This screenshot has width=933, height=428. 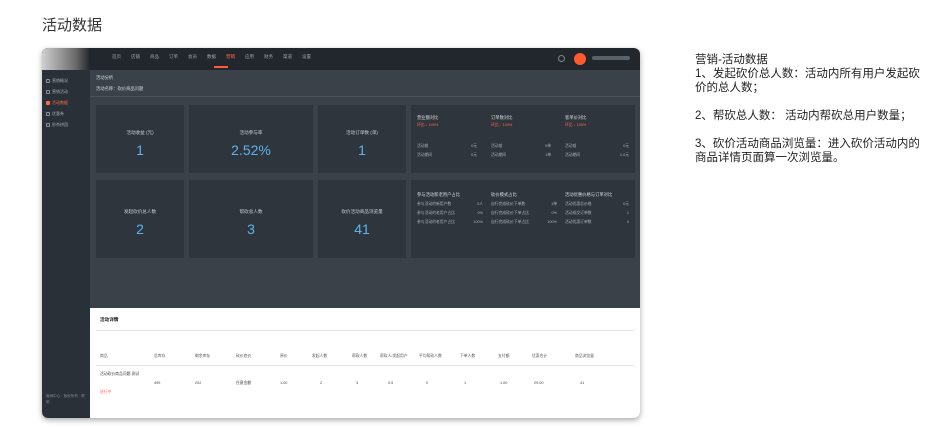 What do you see at coordinates (362, 132) in the screenshot?
I see `metric-label: 活动订单数 (单)` at bounding box center [362, 132].